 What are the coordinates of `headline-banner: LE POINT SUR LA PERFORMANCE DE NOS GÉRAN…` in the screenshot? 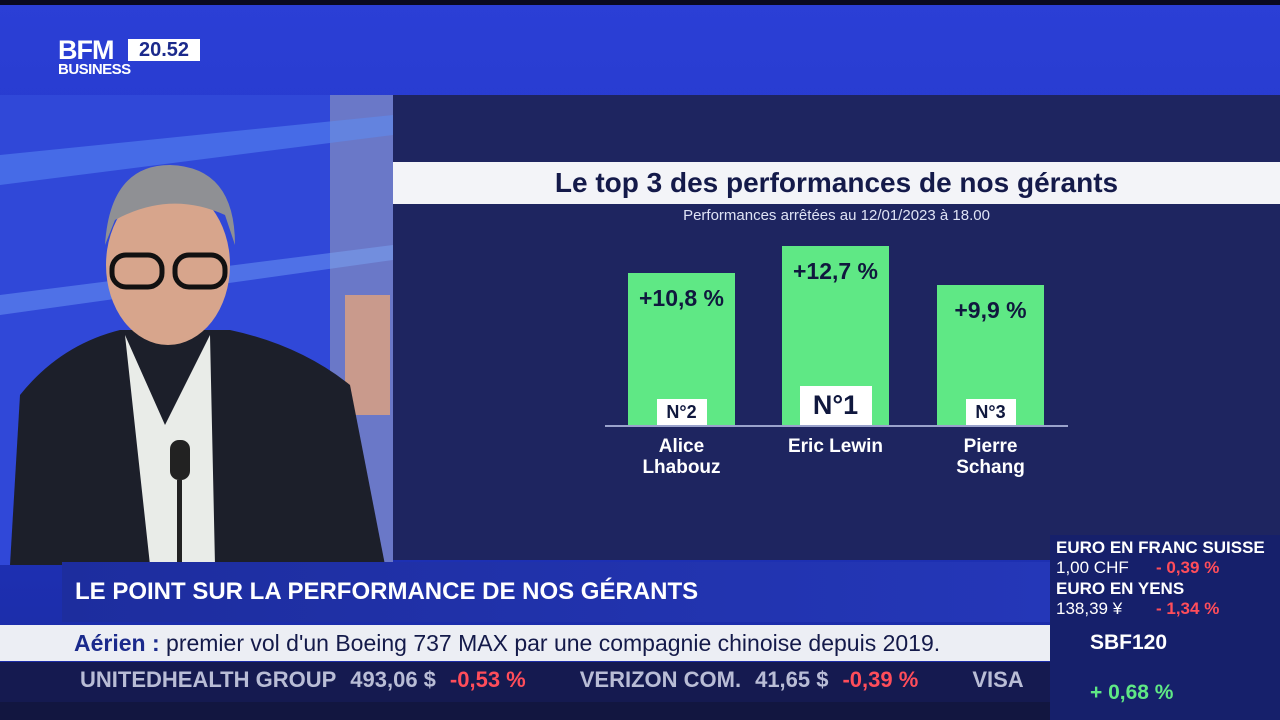 It's located at (556, 592).